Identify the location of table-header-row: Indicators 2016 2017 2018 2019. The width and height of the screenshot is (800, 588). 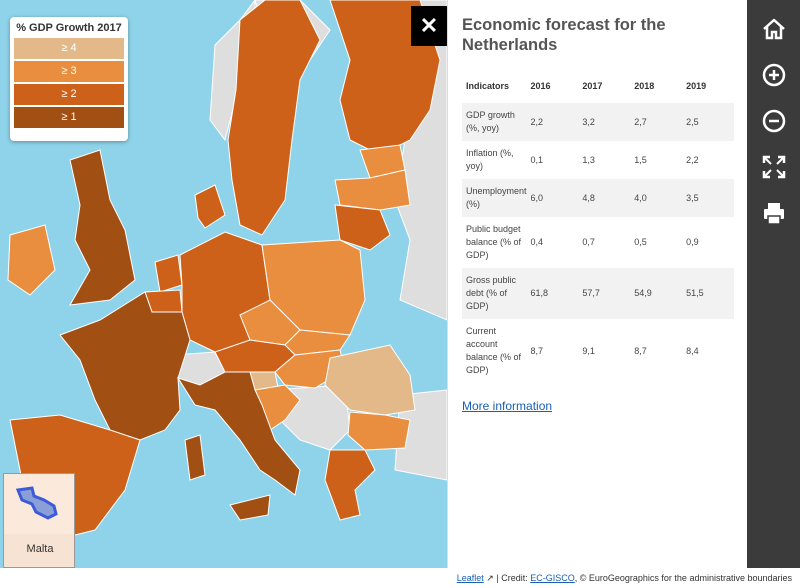
(598, 89).